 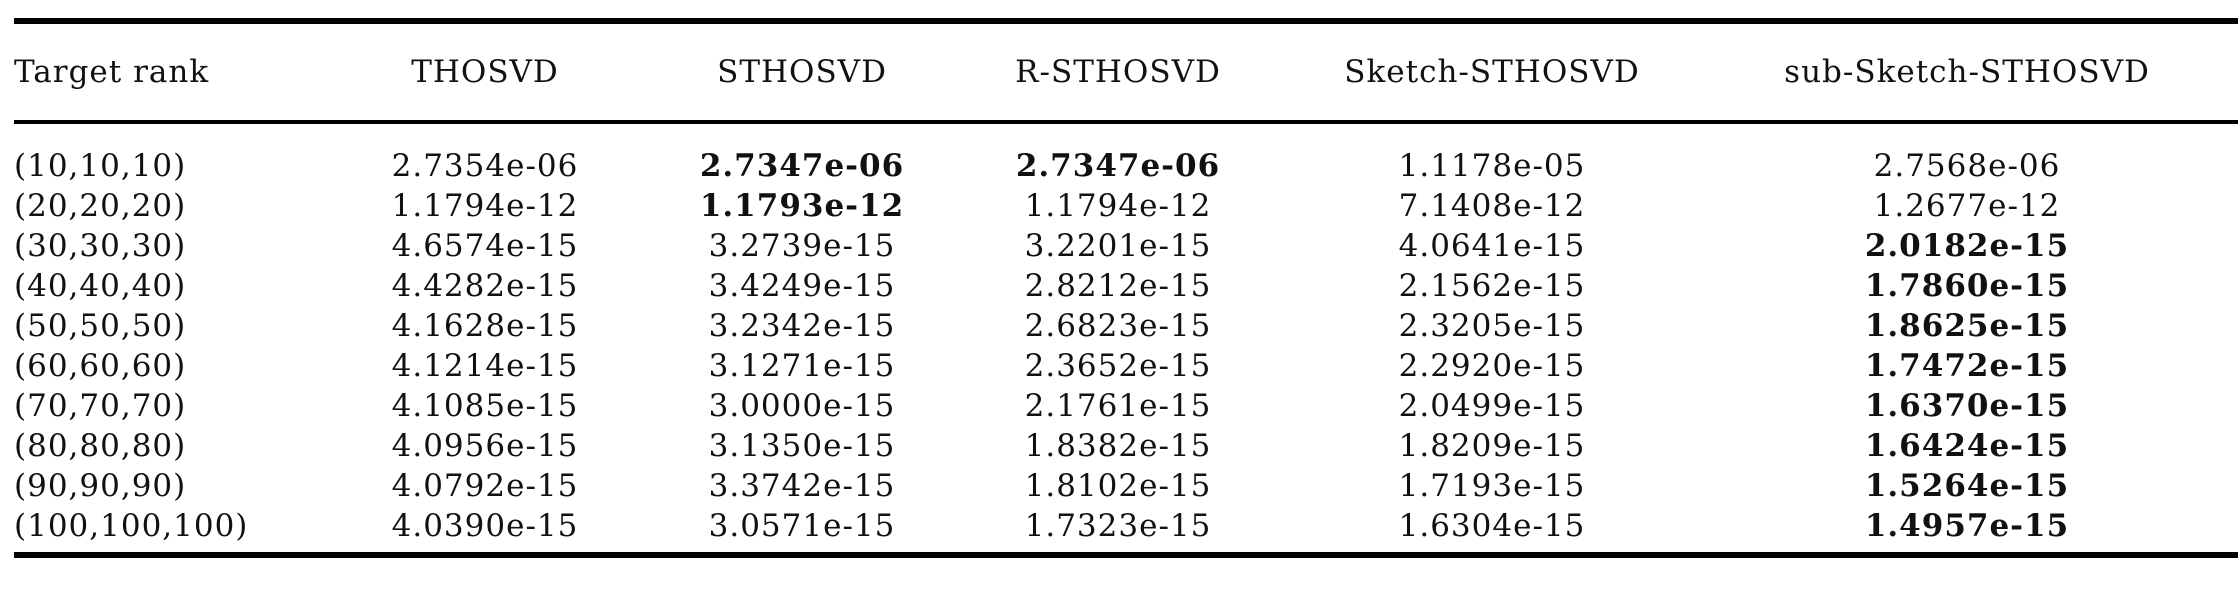 What do you see at coordinates (100, 286) in the screenshot?
I see `target-rank-cell: (40,40,40)` at bounding box center [100, 286].